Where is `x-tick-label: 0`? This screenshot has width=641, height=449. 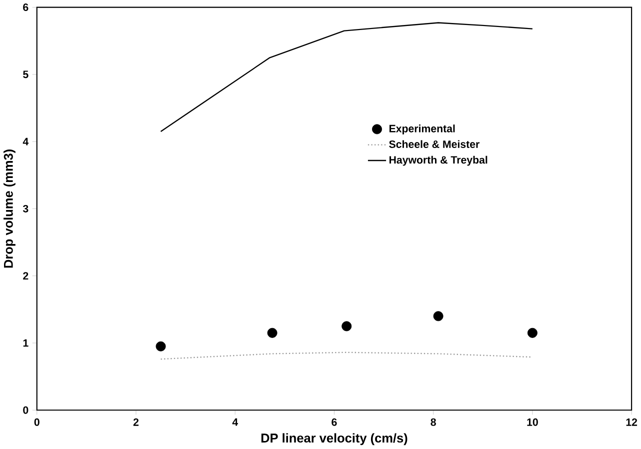
x-tick-label: 0 is located at coordinates (37, 422).